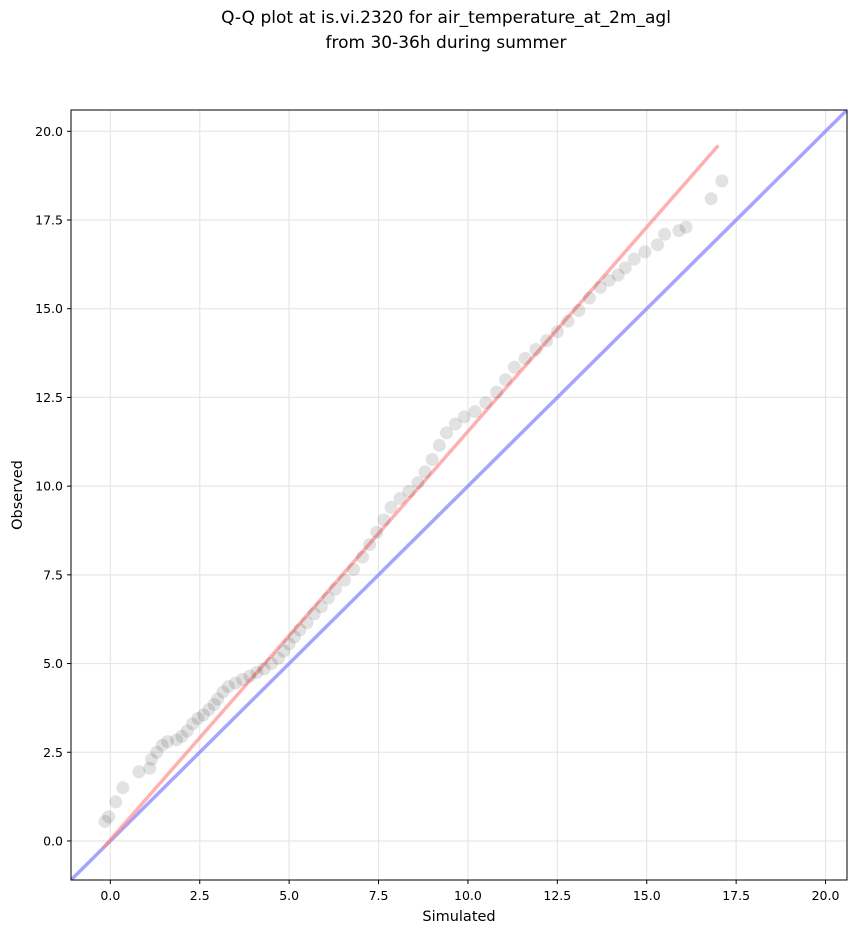  What do you see at coordinates (49, 486) in the screenshot?
I see `y-tick-label: 10.0` at bounding box center [49, 486].